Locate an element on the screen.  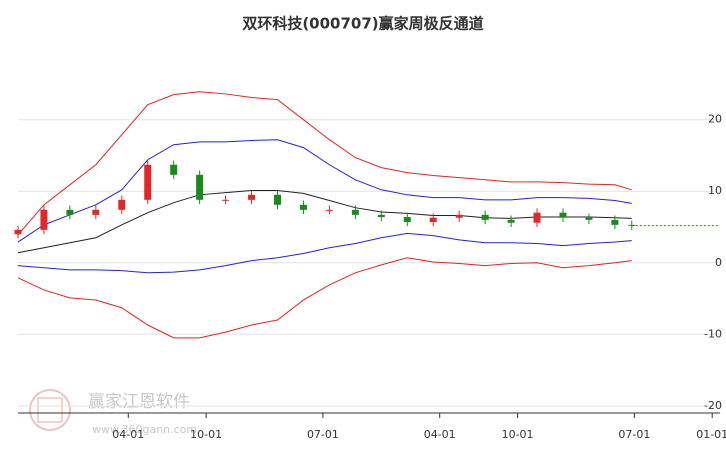
y-tick-label: 20 is located at coordinates (715, 119).